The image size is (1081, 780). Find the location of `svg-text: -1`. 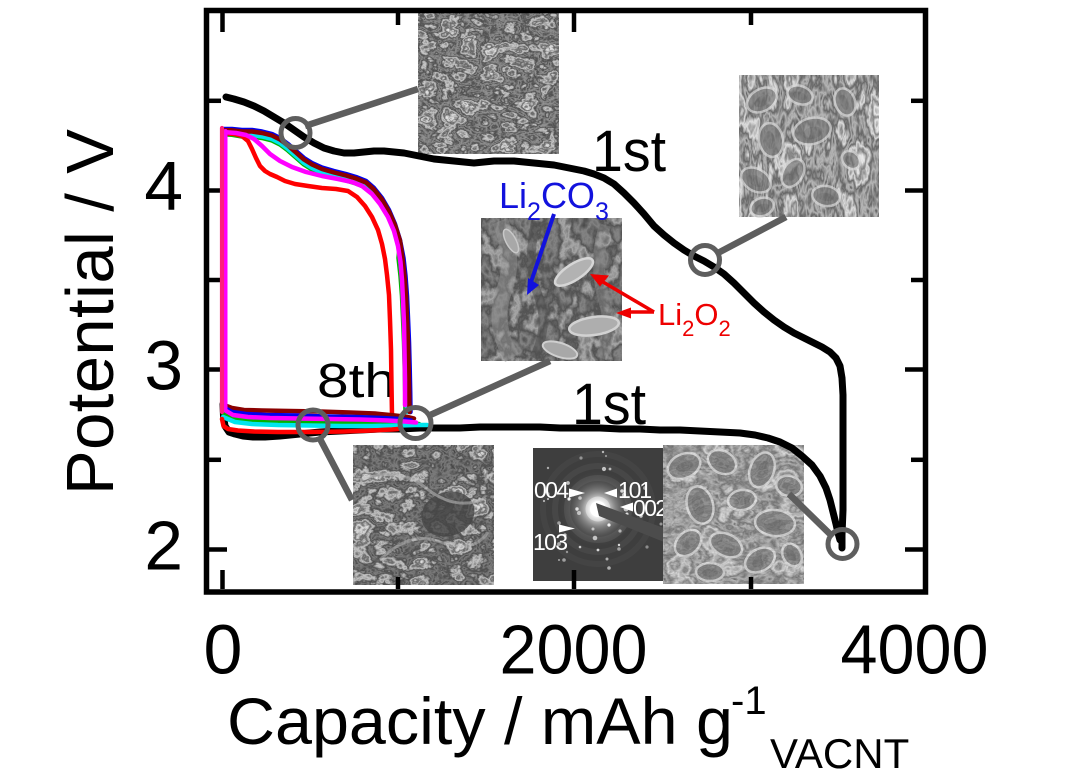

svg-text: -1 is located at coordinates (749, 701).